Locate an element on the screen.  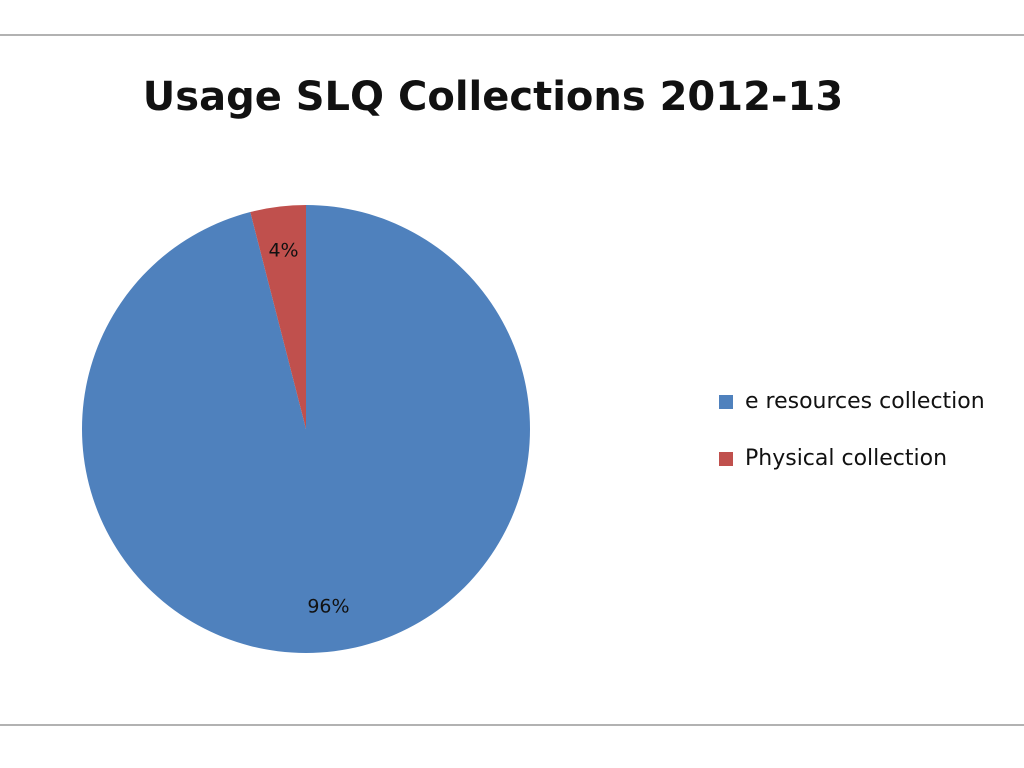
legend-label: e resources collection is located at coordinates (865, 401).